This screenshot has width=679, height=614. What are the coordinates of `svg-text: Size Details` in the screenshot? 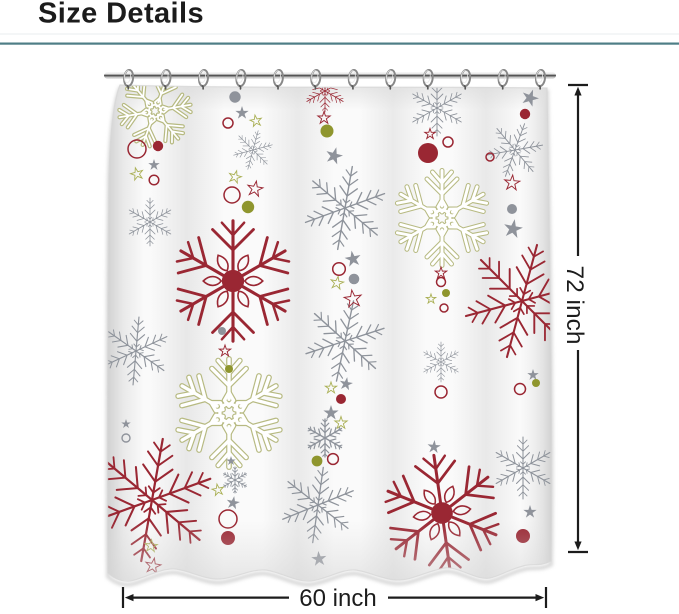 It's located at (121, 15).